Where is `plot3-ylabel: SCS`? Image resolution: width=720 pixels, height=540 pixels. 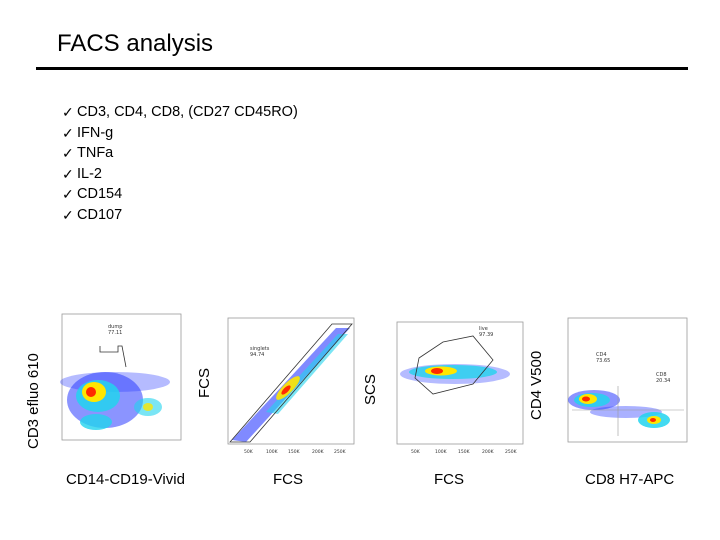
plot3-ylabel: SCS is located at coordinates (370, 389).